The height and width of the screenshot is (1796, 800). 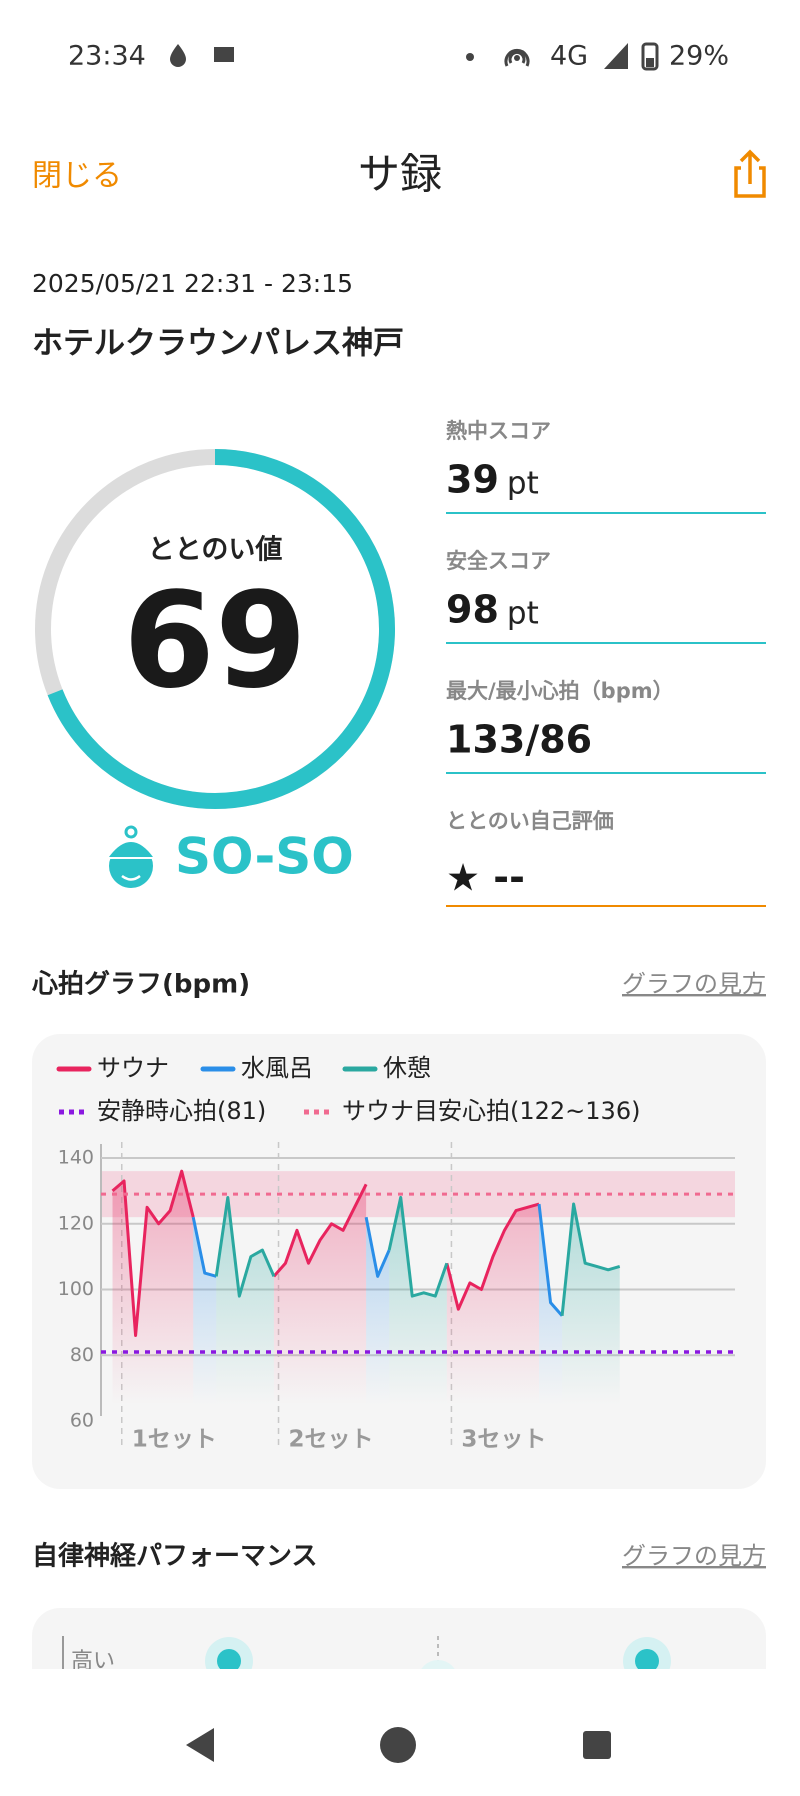 What do you see at coordinates (192, 283) in the screenshot?
I see `session-datetime: 2025/05/21 22:31 - 23:15` at bounding box center [192, 283].